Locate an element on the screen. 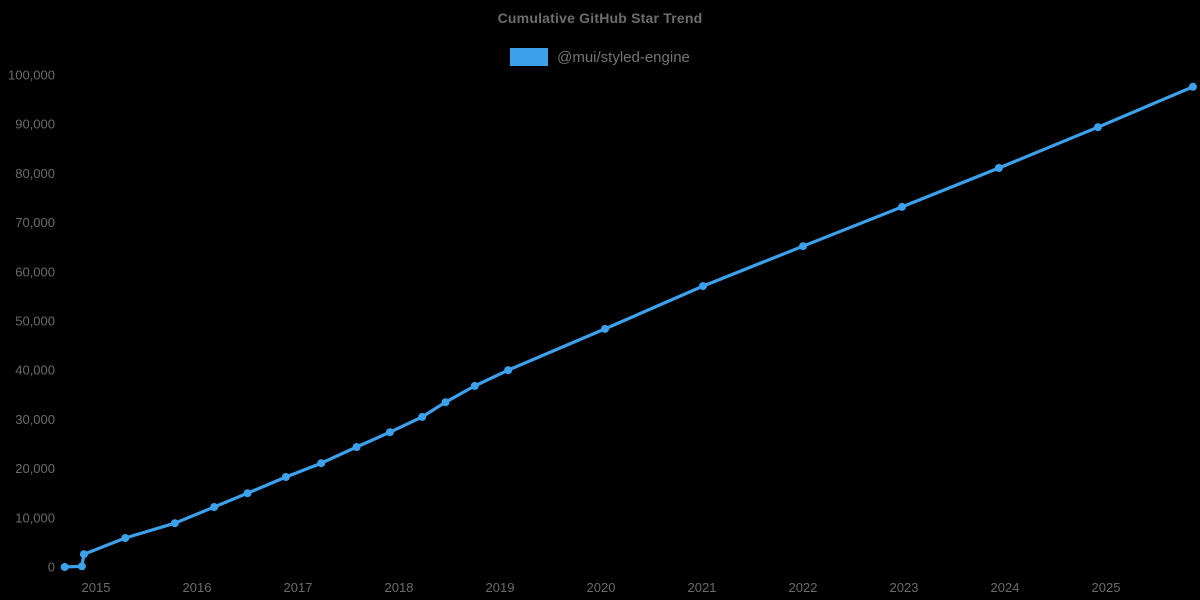 This screenshot has width=1200, height=600. y-axis-tick-label: 0 is located at coordinates (51, 567).